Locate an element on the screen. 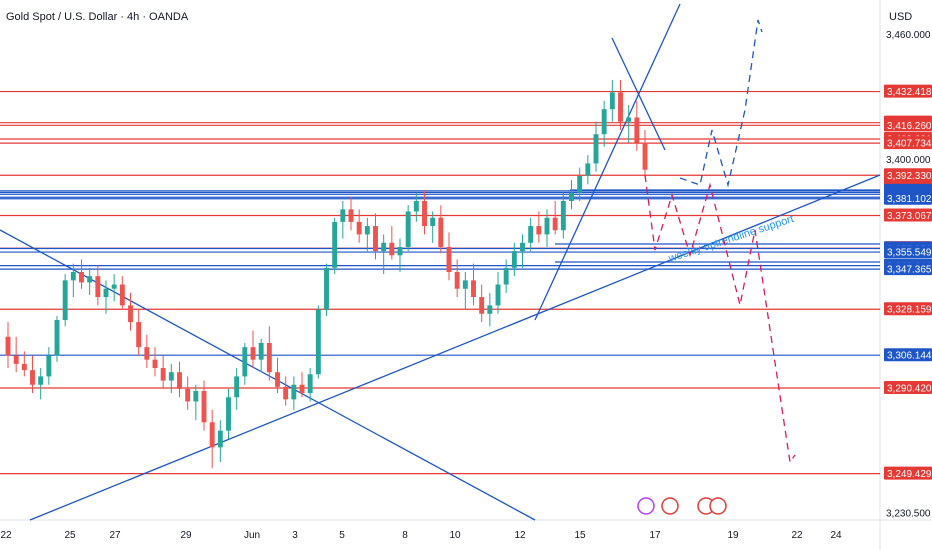 The height and width of the screenshot is (550, 932). price-tag-label: 3,355.549 is located at coordinates (909, 253).